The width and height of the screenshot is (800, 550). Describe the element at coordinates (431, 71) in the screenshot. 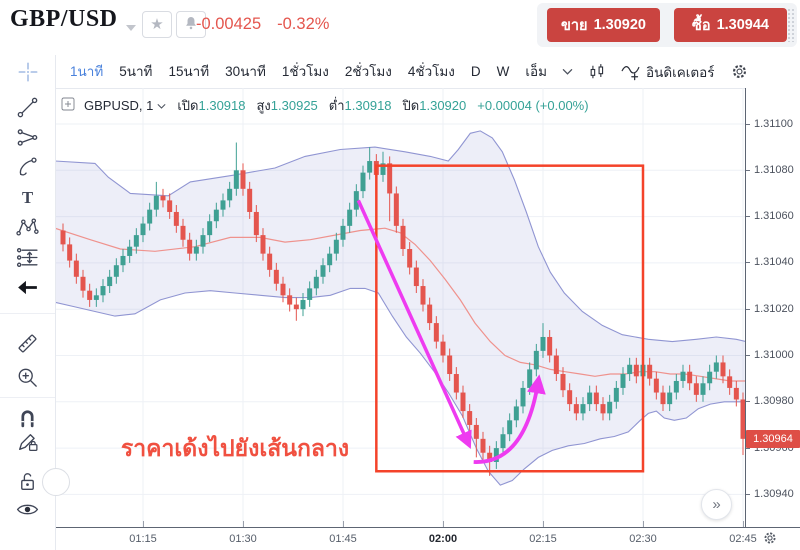

I see `interval-button-4h: 4ชั่วโมง` at that location.